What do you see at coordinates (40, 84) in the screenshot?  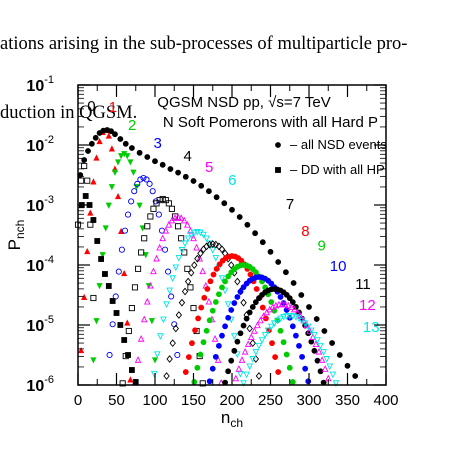 I see `y-tick-label: 10⁻¹` at bounding box center [40, 84].